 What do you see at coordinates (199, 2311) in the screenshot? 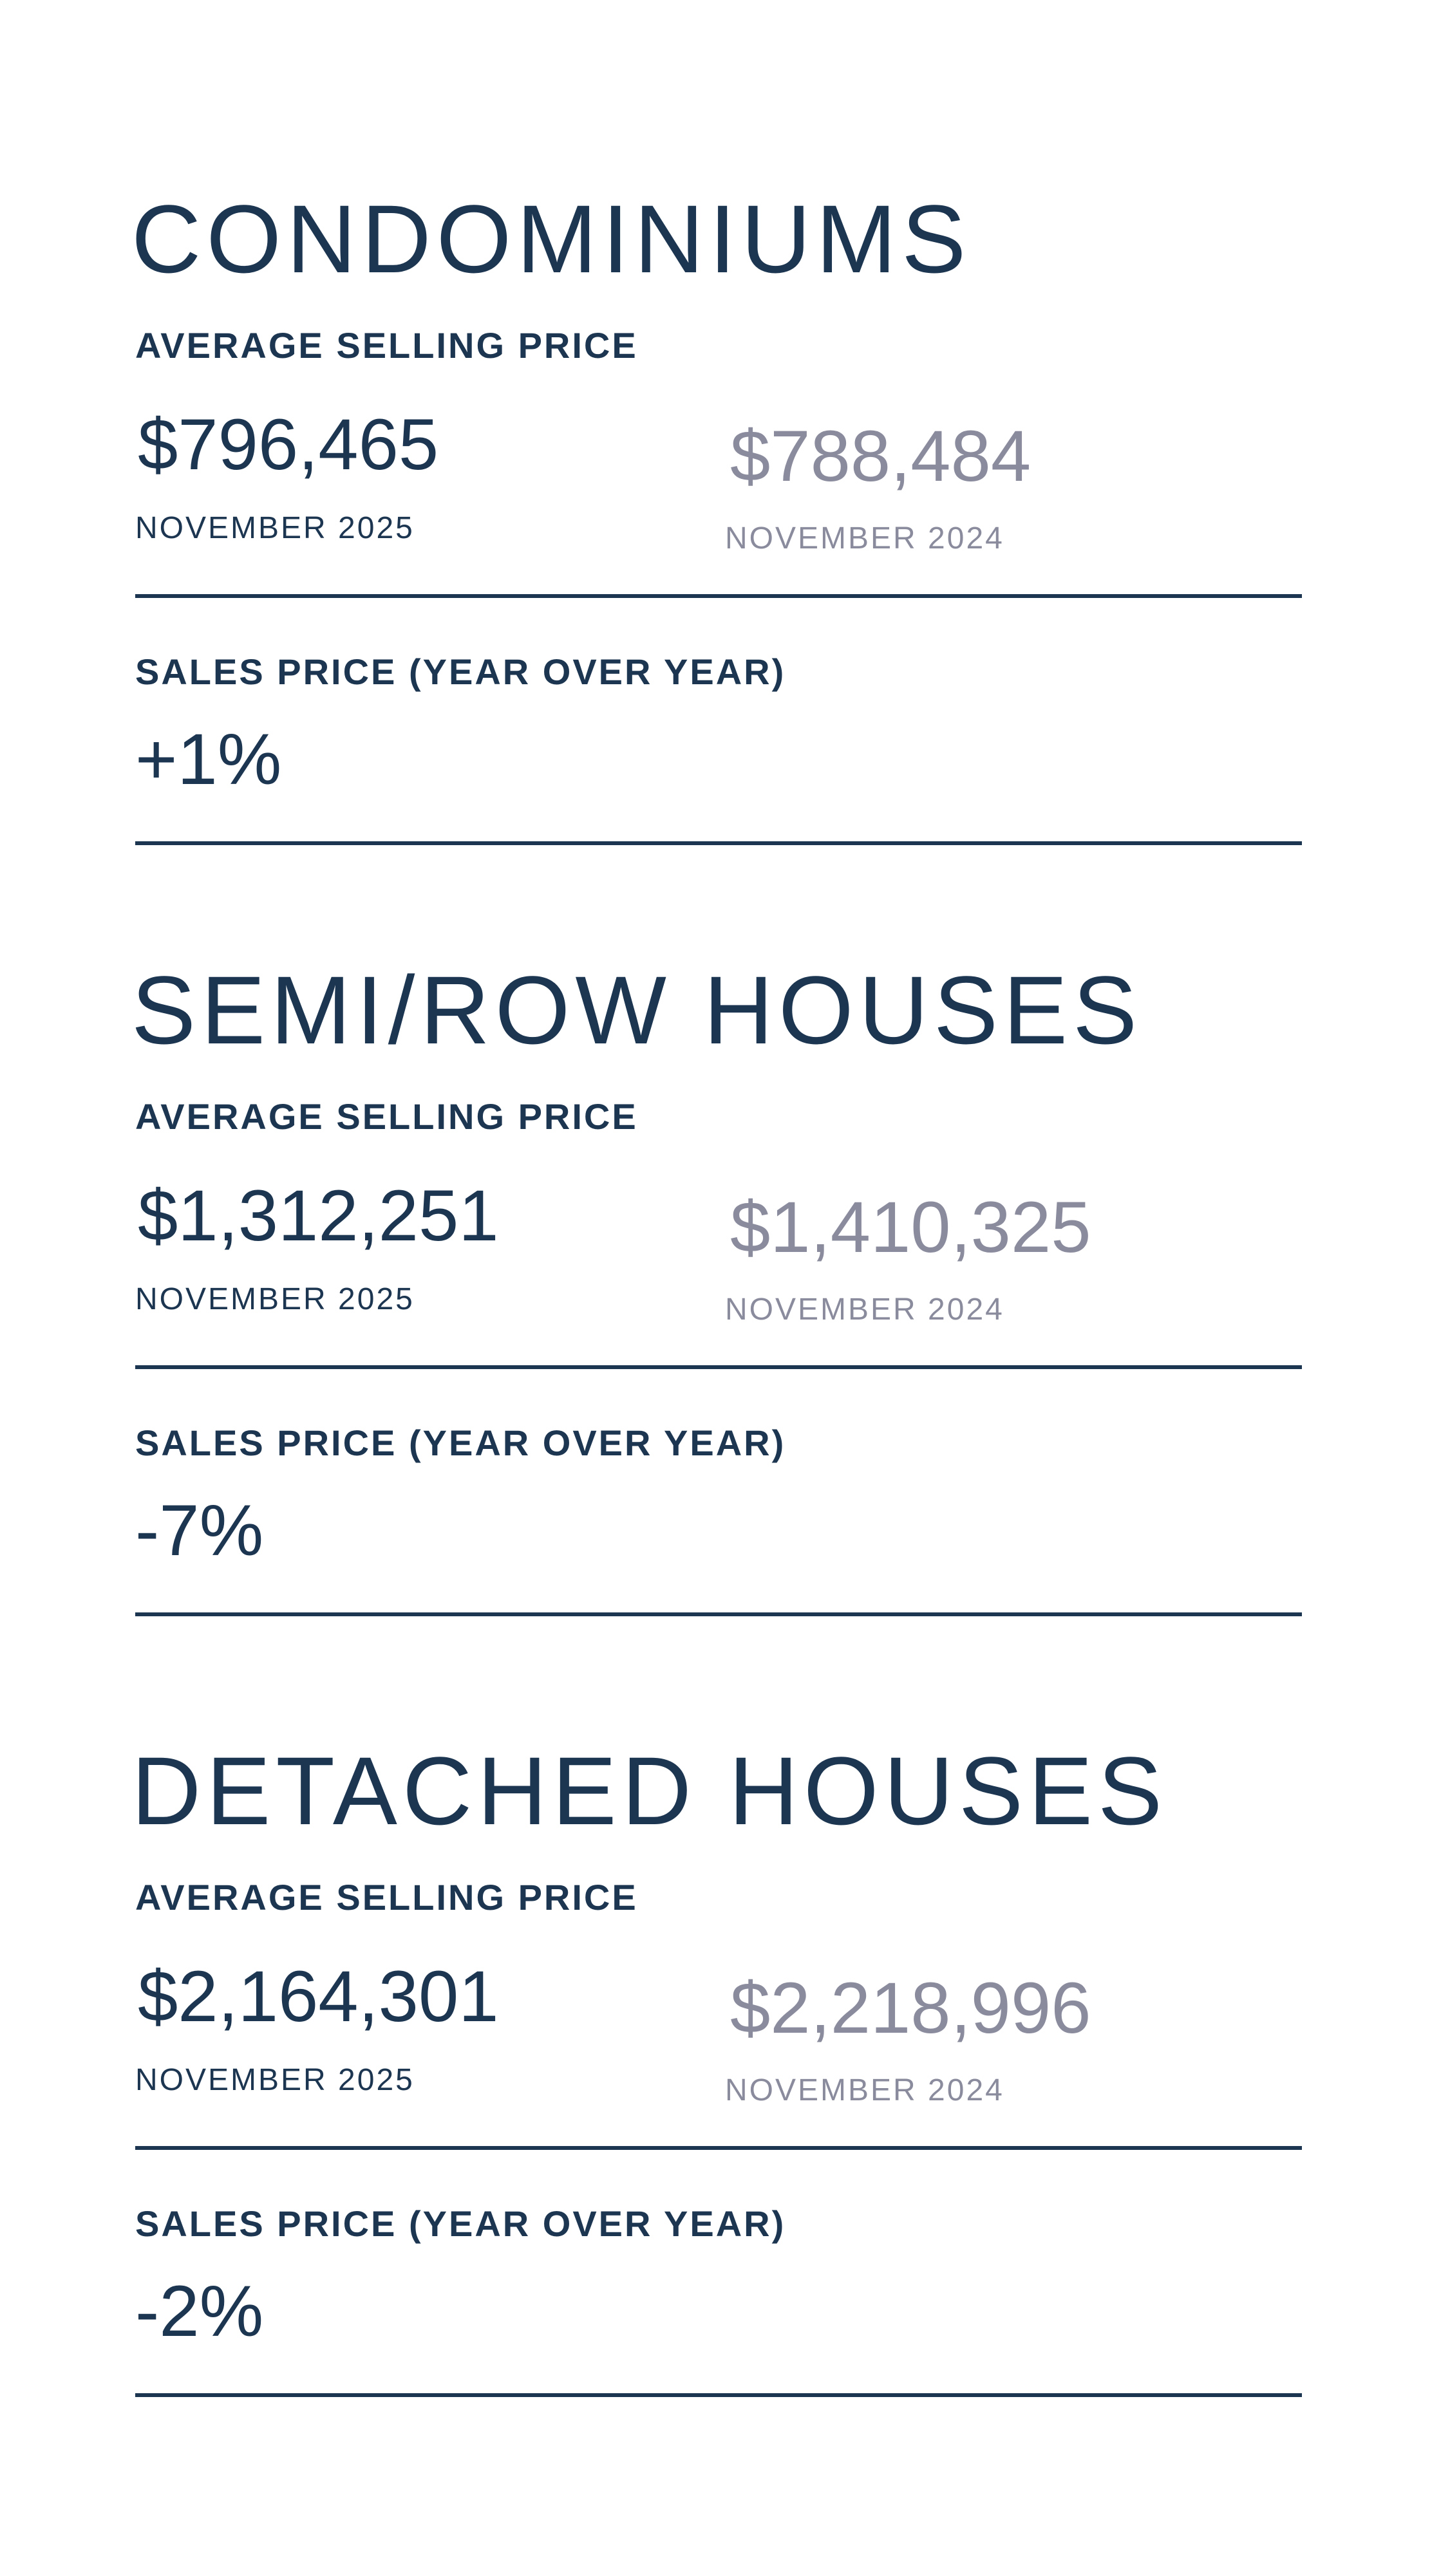
I see `yoy-value: -2%` at bounding box center [199, 2311].